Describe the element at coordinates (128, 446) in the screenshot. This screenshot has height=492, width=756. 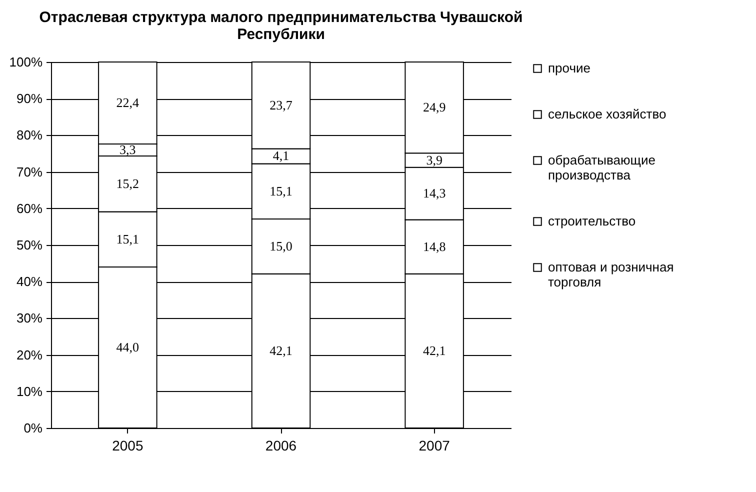
I see `x-tick-label: 2005` at that location.